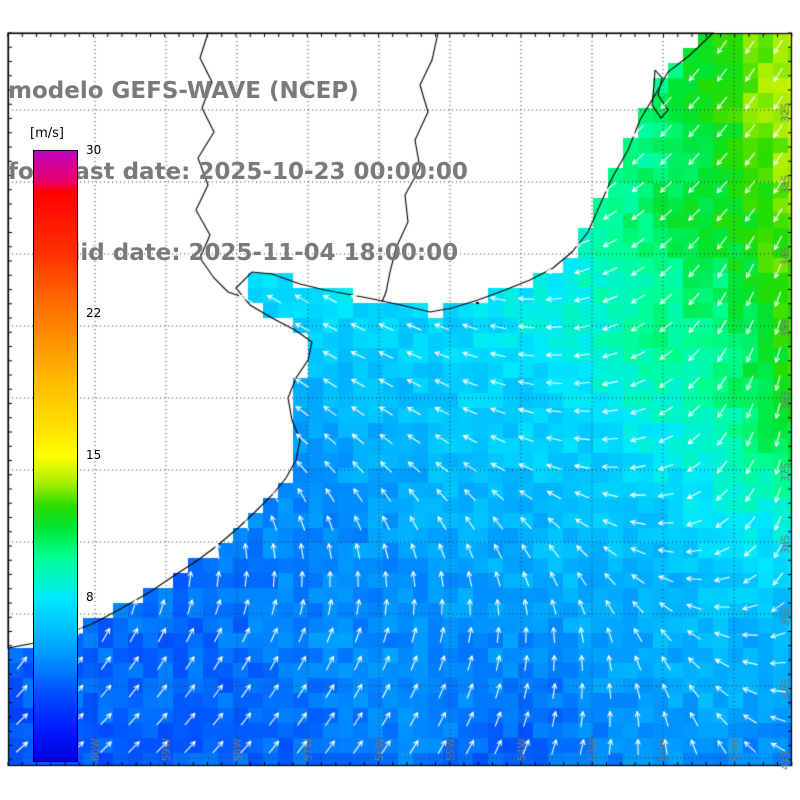  What do you see at coordinates (90, 597) in the screenshot?
I see `colorbar-tick-label: 8` at bounding box center [90, 597].